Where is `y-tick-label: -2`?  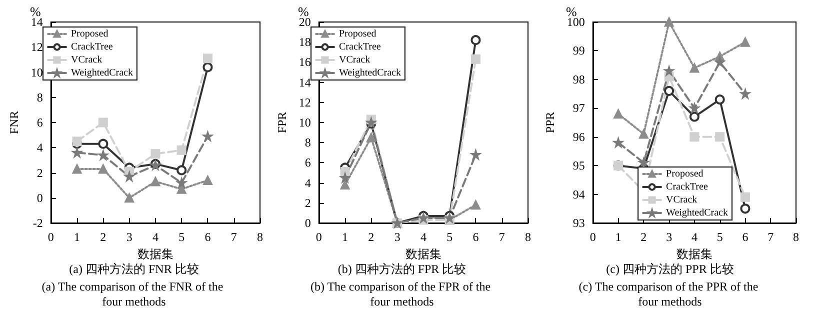 y-tick-label: -2 is located at coordinates (37, 223).